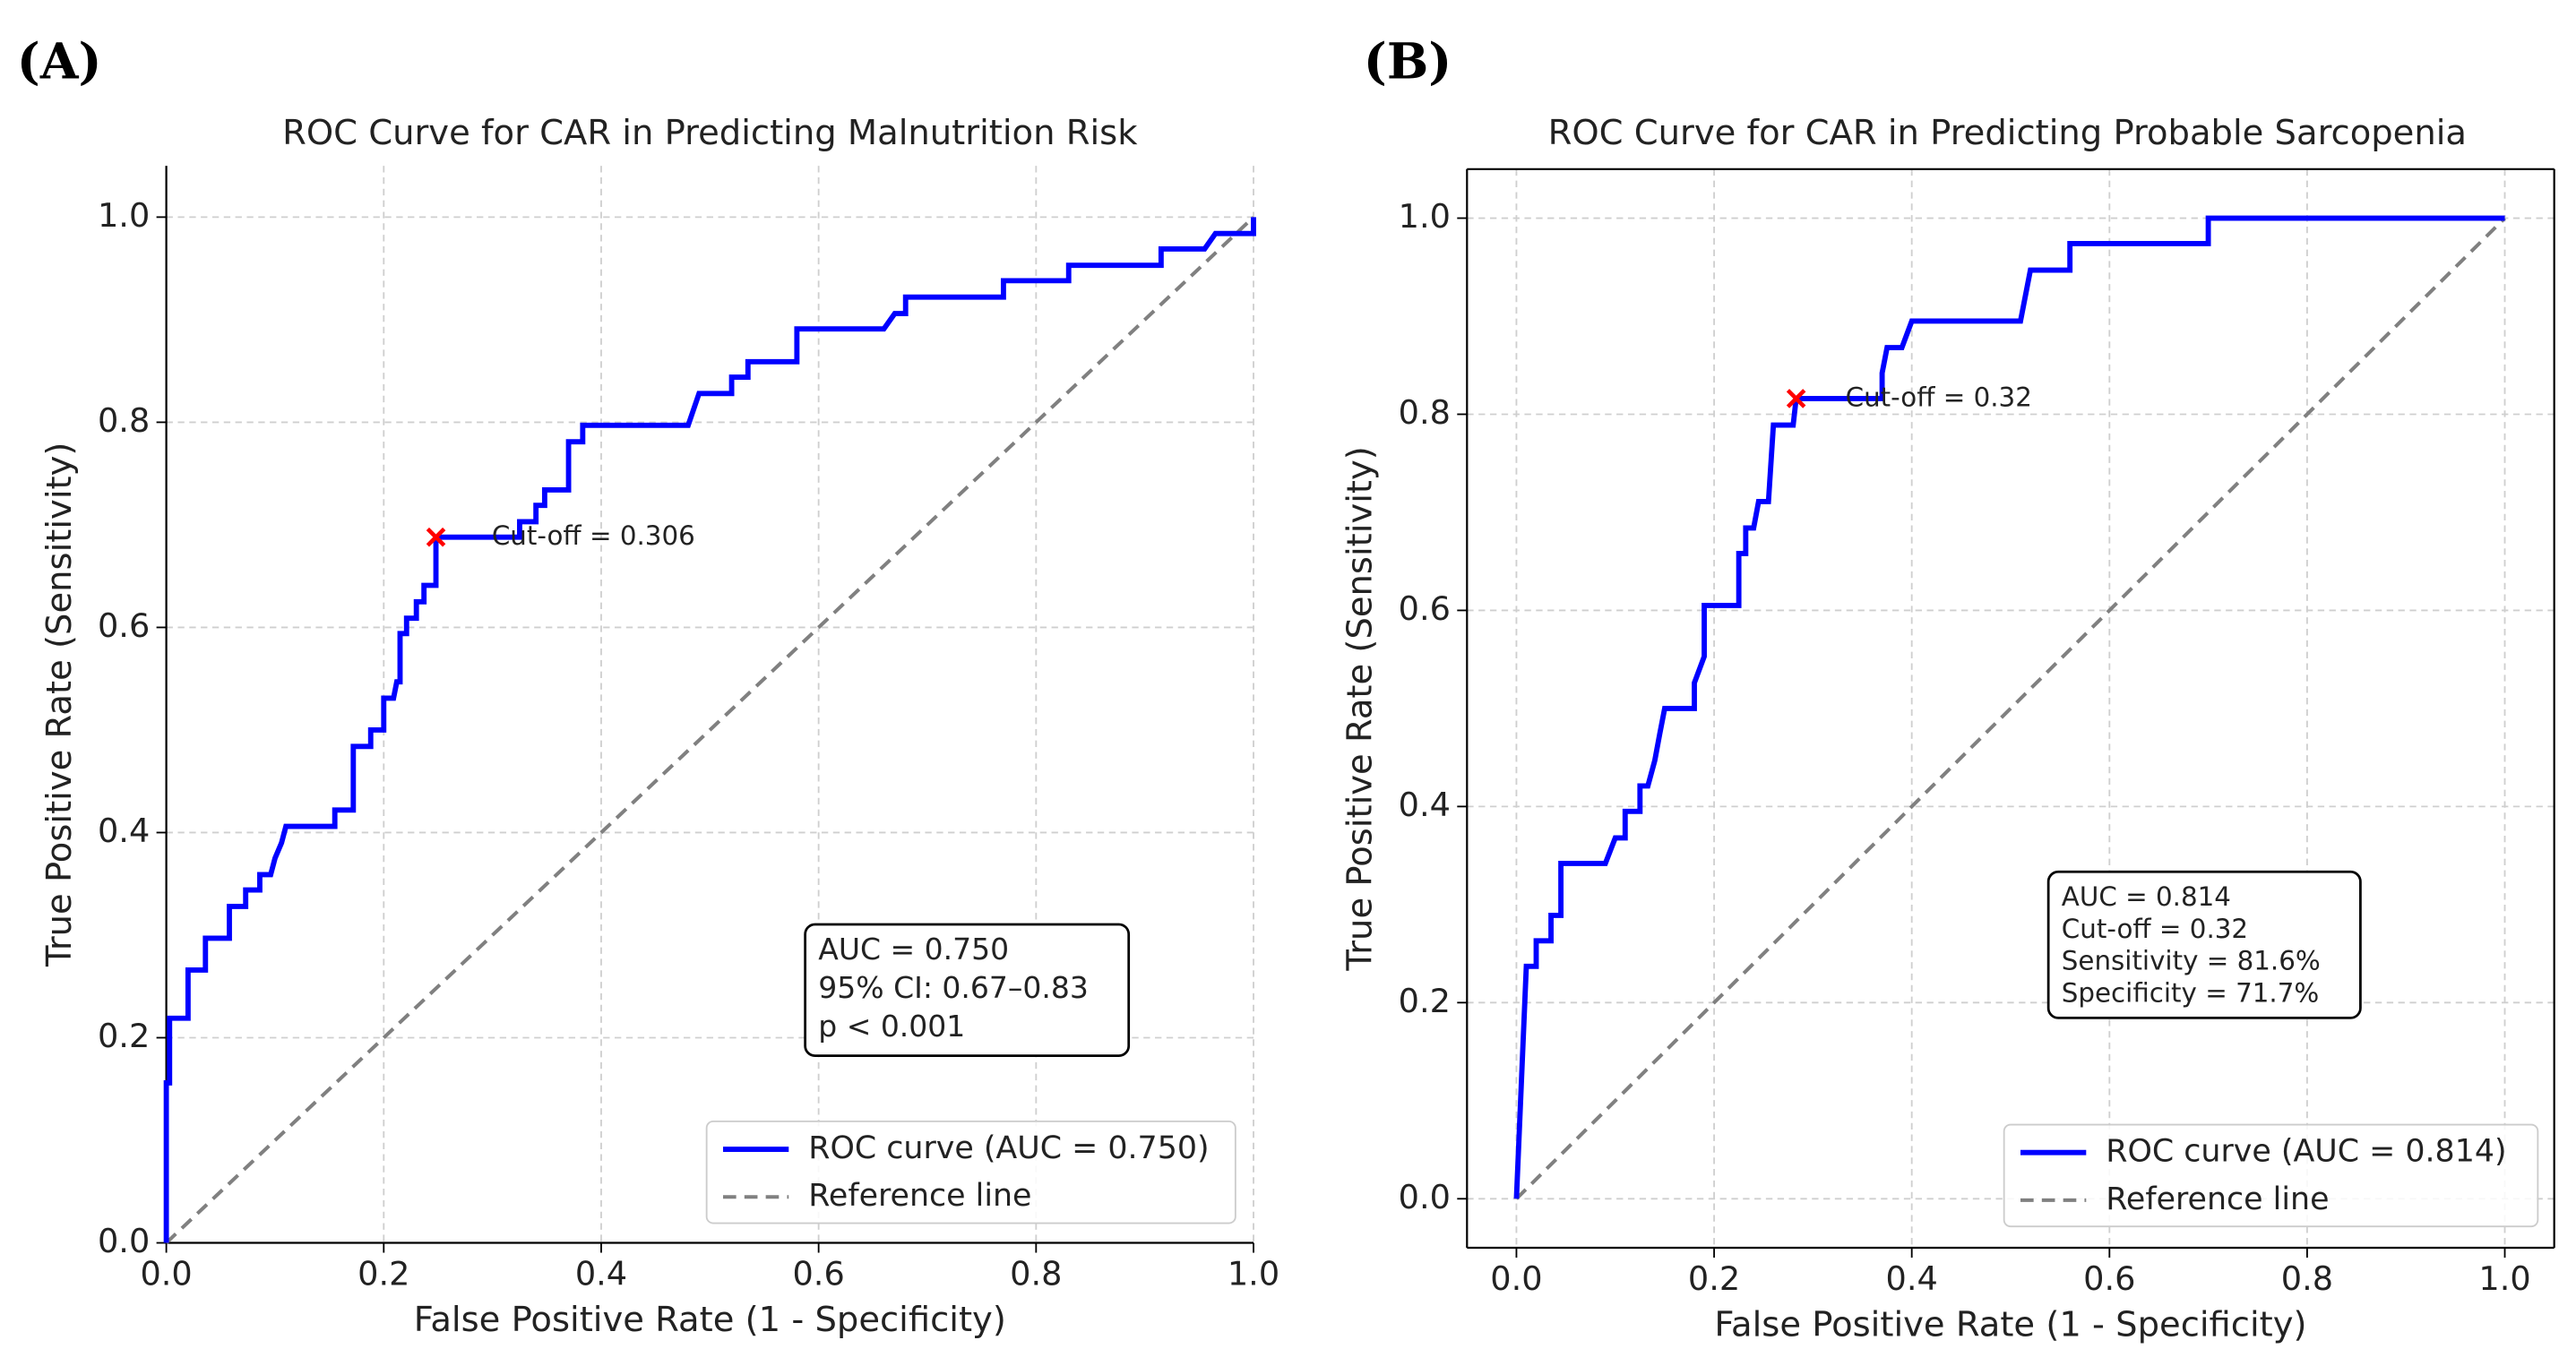  I want to click on legend-label: ROC curve (AUC = 0.750), so click(1009, 1148).